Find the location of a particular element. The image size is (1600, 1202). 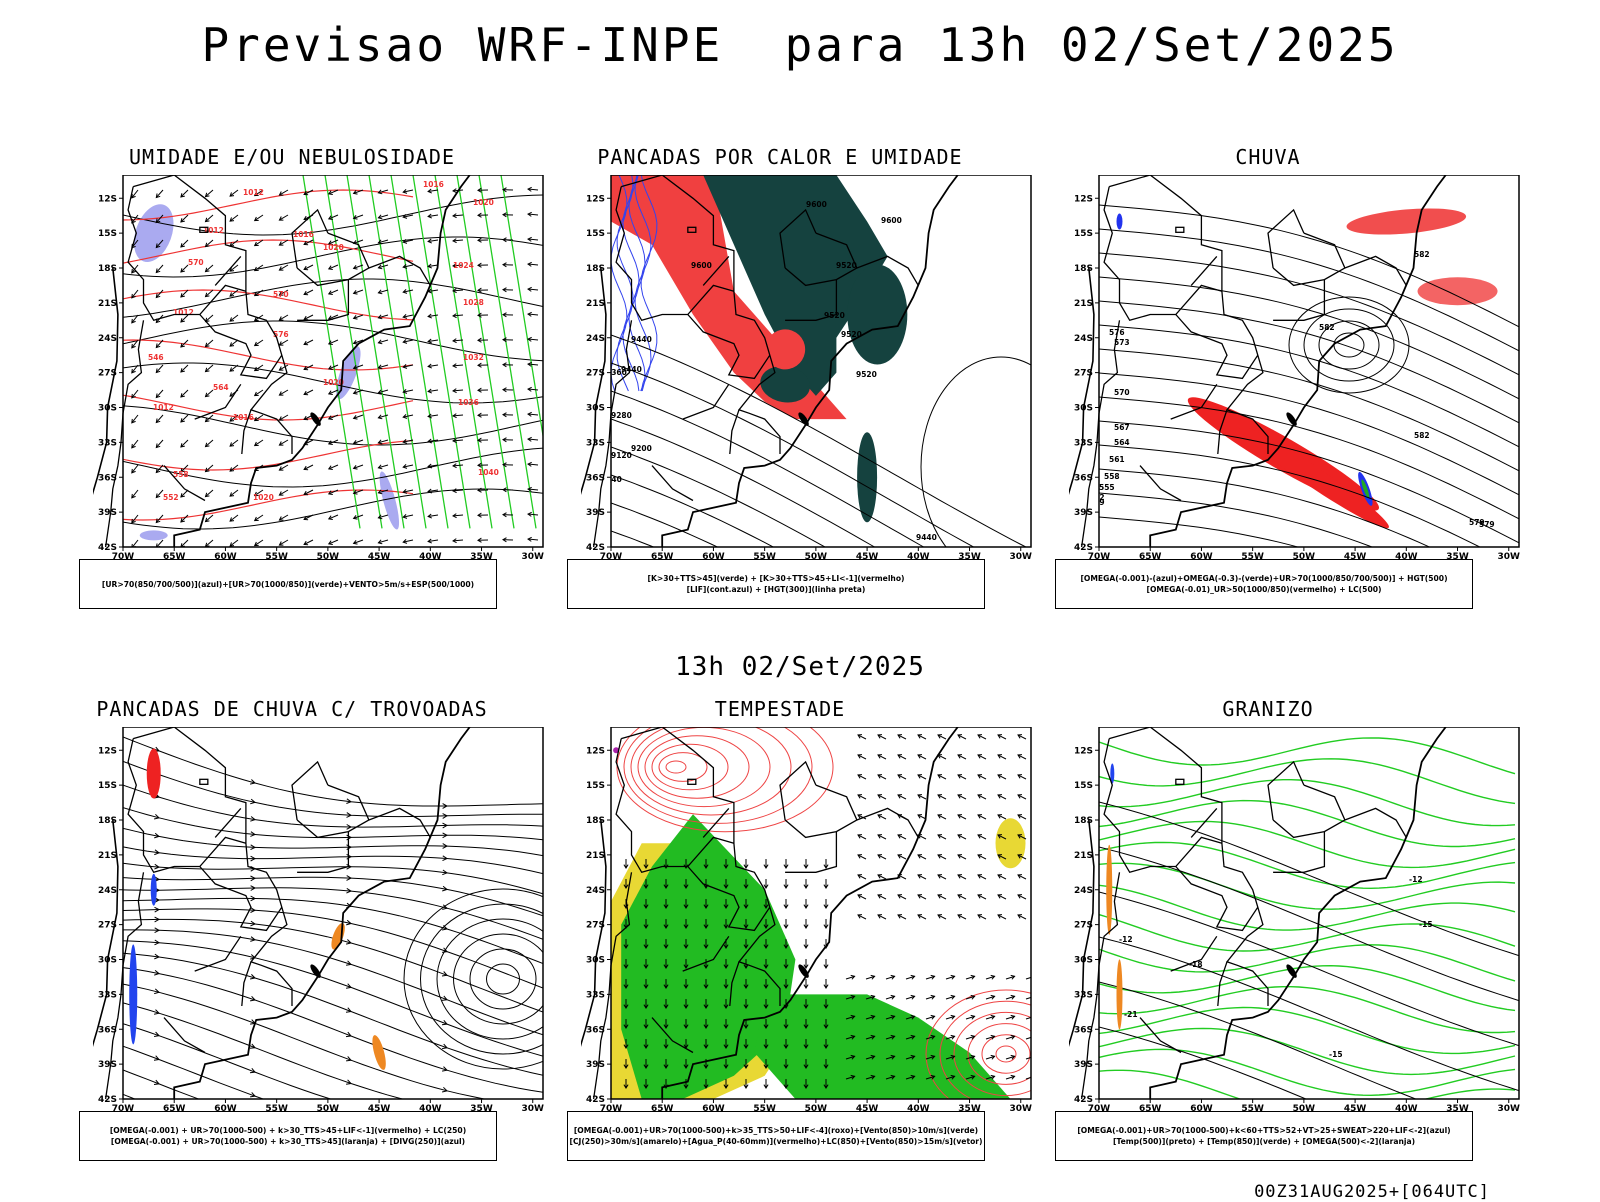

contour-label: 9280 is located at coordinates (621, 415).